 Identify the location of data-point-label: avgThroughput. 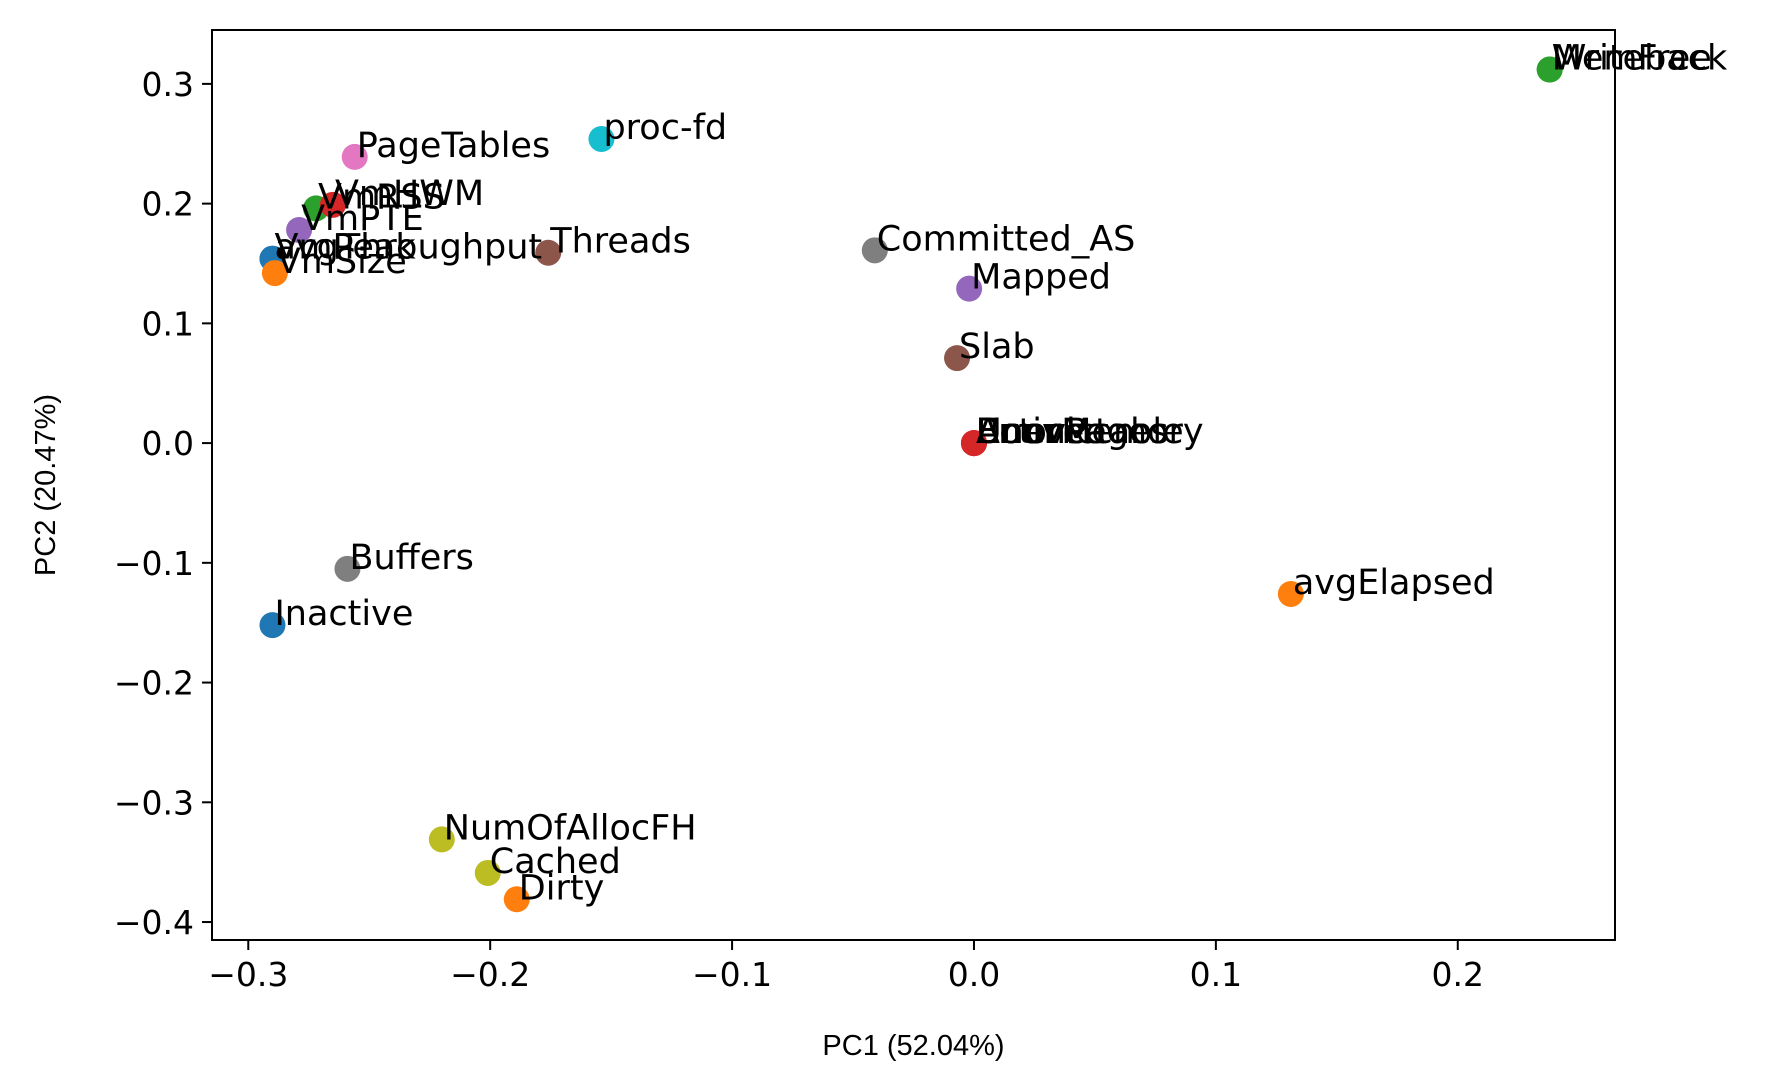
(408, 248).